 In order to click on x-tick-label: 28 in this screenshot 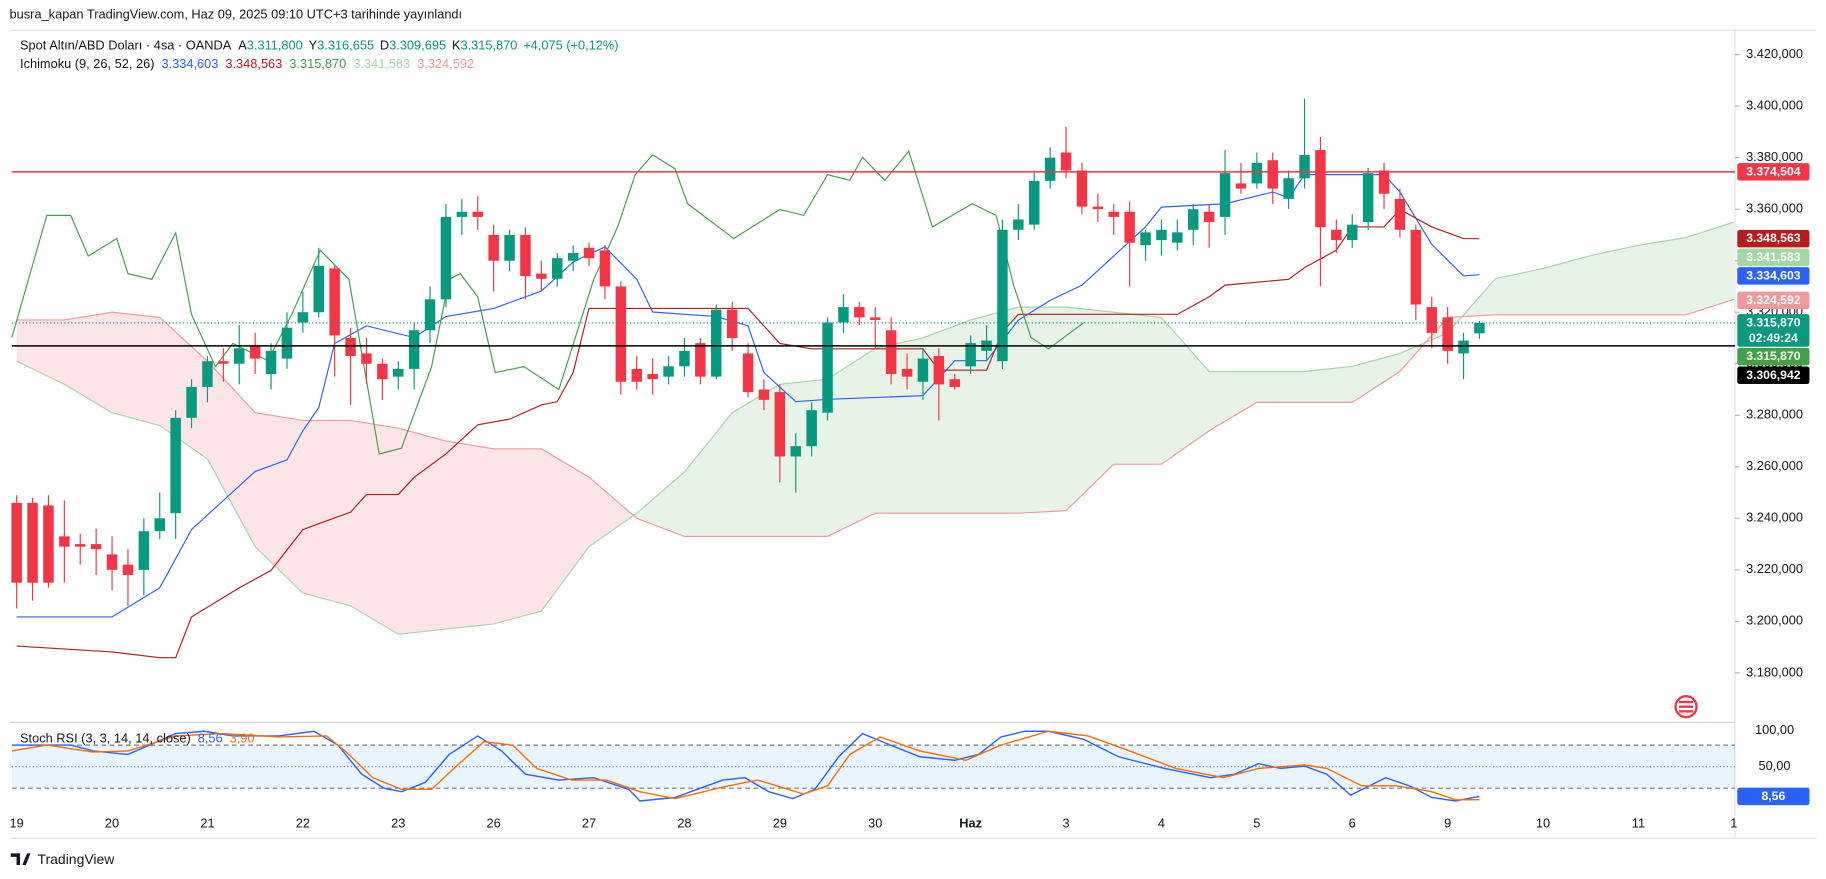, I will do `click(684, 823)`.